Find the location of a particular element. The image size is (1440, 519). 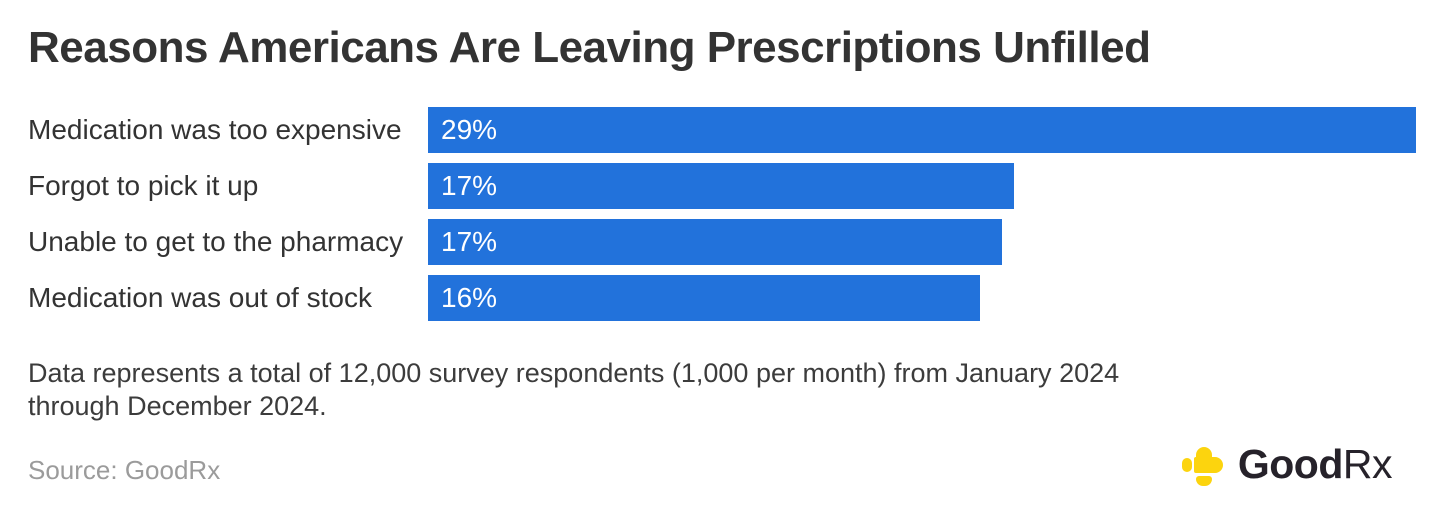

chart-row: Forgot to pick it up 17% is located at coordinates (722, 186).